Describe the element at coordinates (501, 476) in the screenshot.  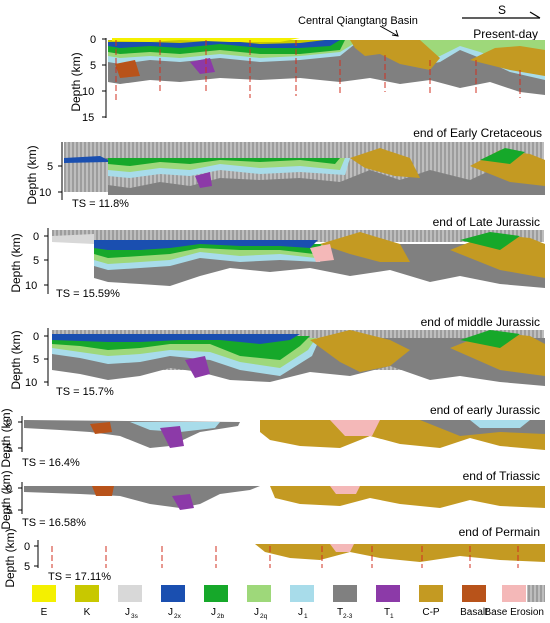
I see `panel-title: end of Triassic` at that location.